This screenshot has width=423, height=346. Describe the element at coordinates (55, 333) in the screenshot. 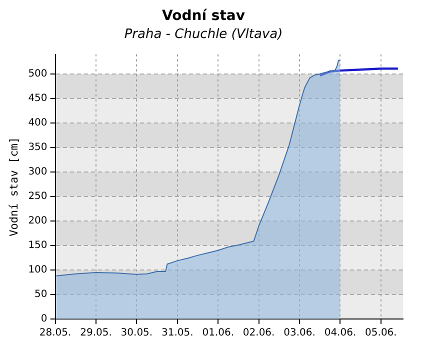

I see `x-tick-label: 28.05.` at that location.